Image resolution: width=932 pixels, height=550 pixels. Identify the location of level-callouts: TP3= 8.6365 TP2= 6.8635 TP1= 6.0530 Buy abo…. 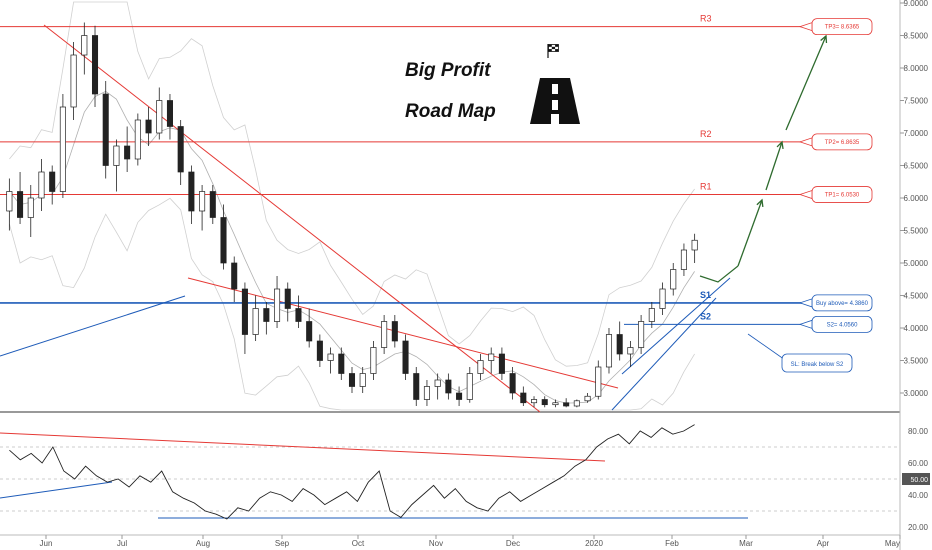
(810, 195).